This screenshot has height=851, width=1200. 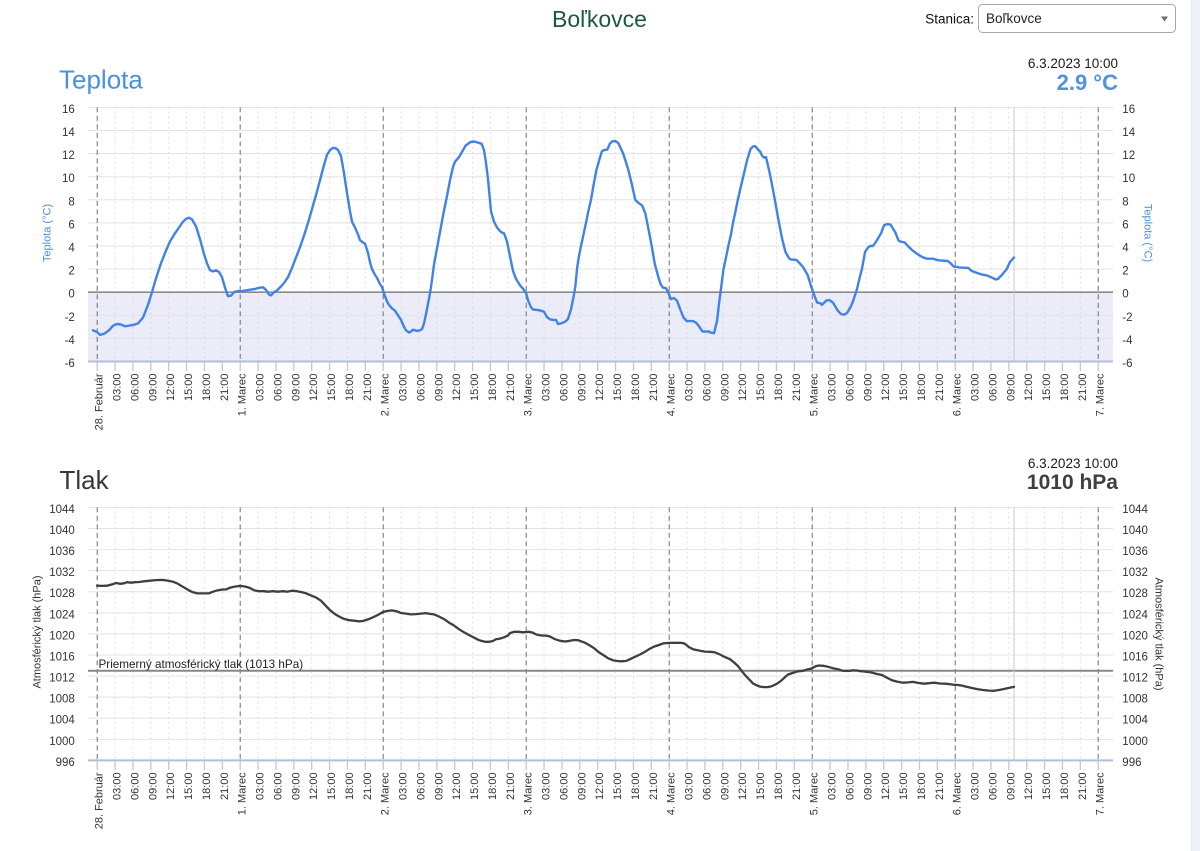 What do you see at coordinates (599, 19) in the screenshot?
I see `svg-text: Boľkovce` at bounding box center [599, 19].